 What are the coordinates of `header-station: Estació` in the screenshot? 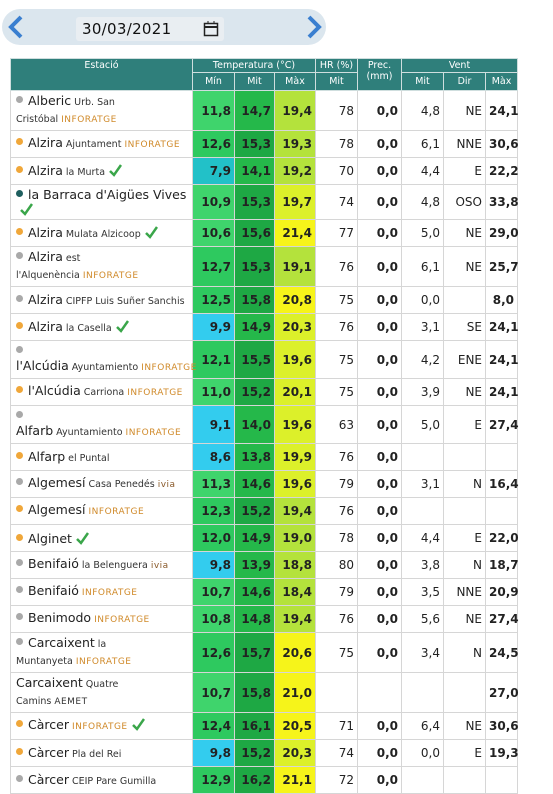 It's located at (101, 74).